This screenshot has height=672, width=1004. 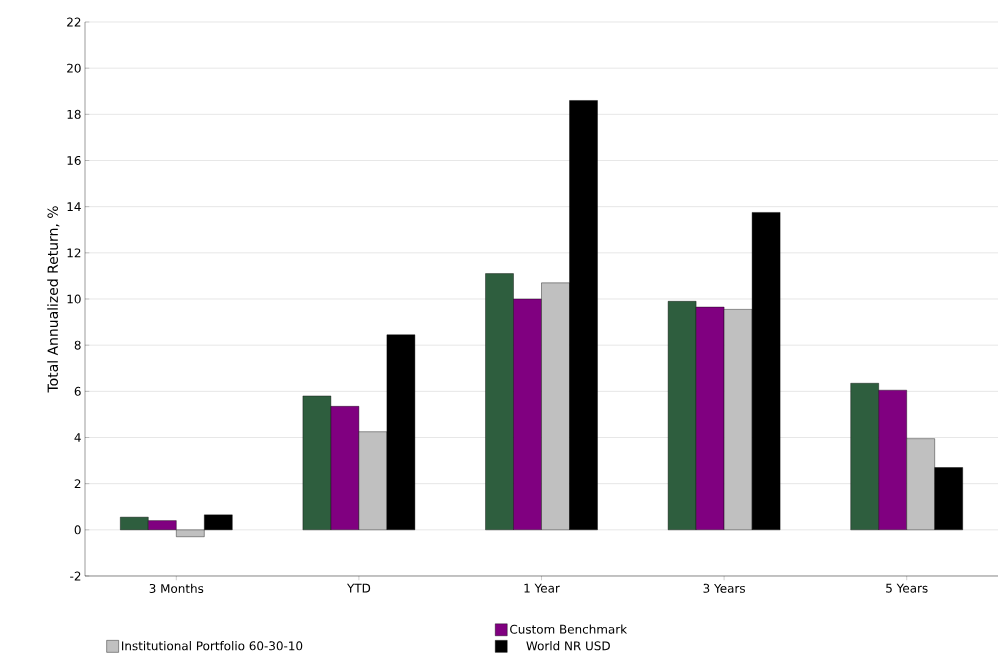 What do you see at coordinates (724, 588) in the screenshot?
I see `x-tick-label: 3 Years` at bounding box center [724, 588].